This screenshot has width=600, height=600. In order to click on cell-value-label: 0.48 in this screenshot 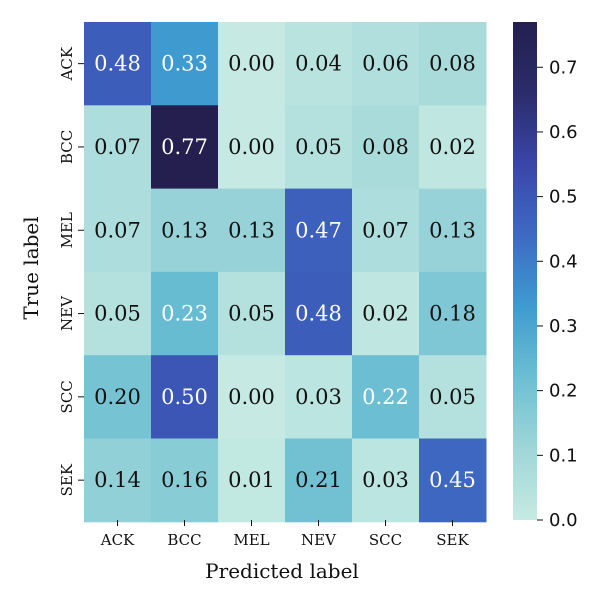, I will do `click(318, 314)`.